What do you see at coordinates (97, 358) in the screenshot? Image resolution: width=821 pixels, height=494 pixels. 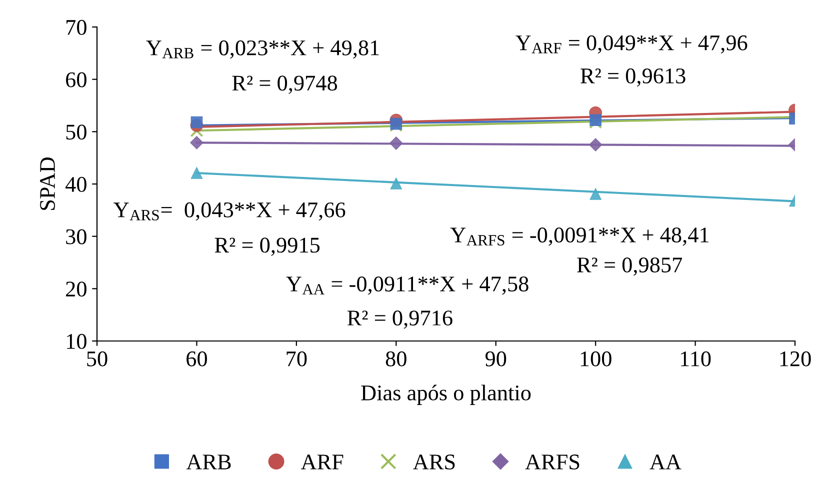 I see `x-tick-label: 50` at bounding box center [97, 358].